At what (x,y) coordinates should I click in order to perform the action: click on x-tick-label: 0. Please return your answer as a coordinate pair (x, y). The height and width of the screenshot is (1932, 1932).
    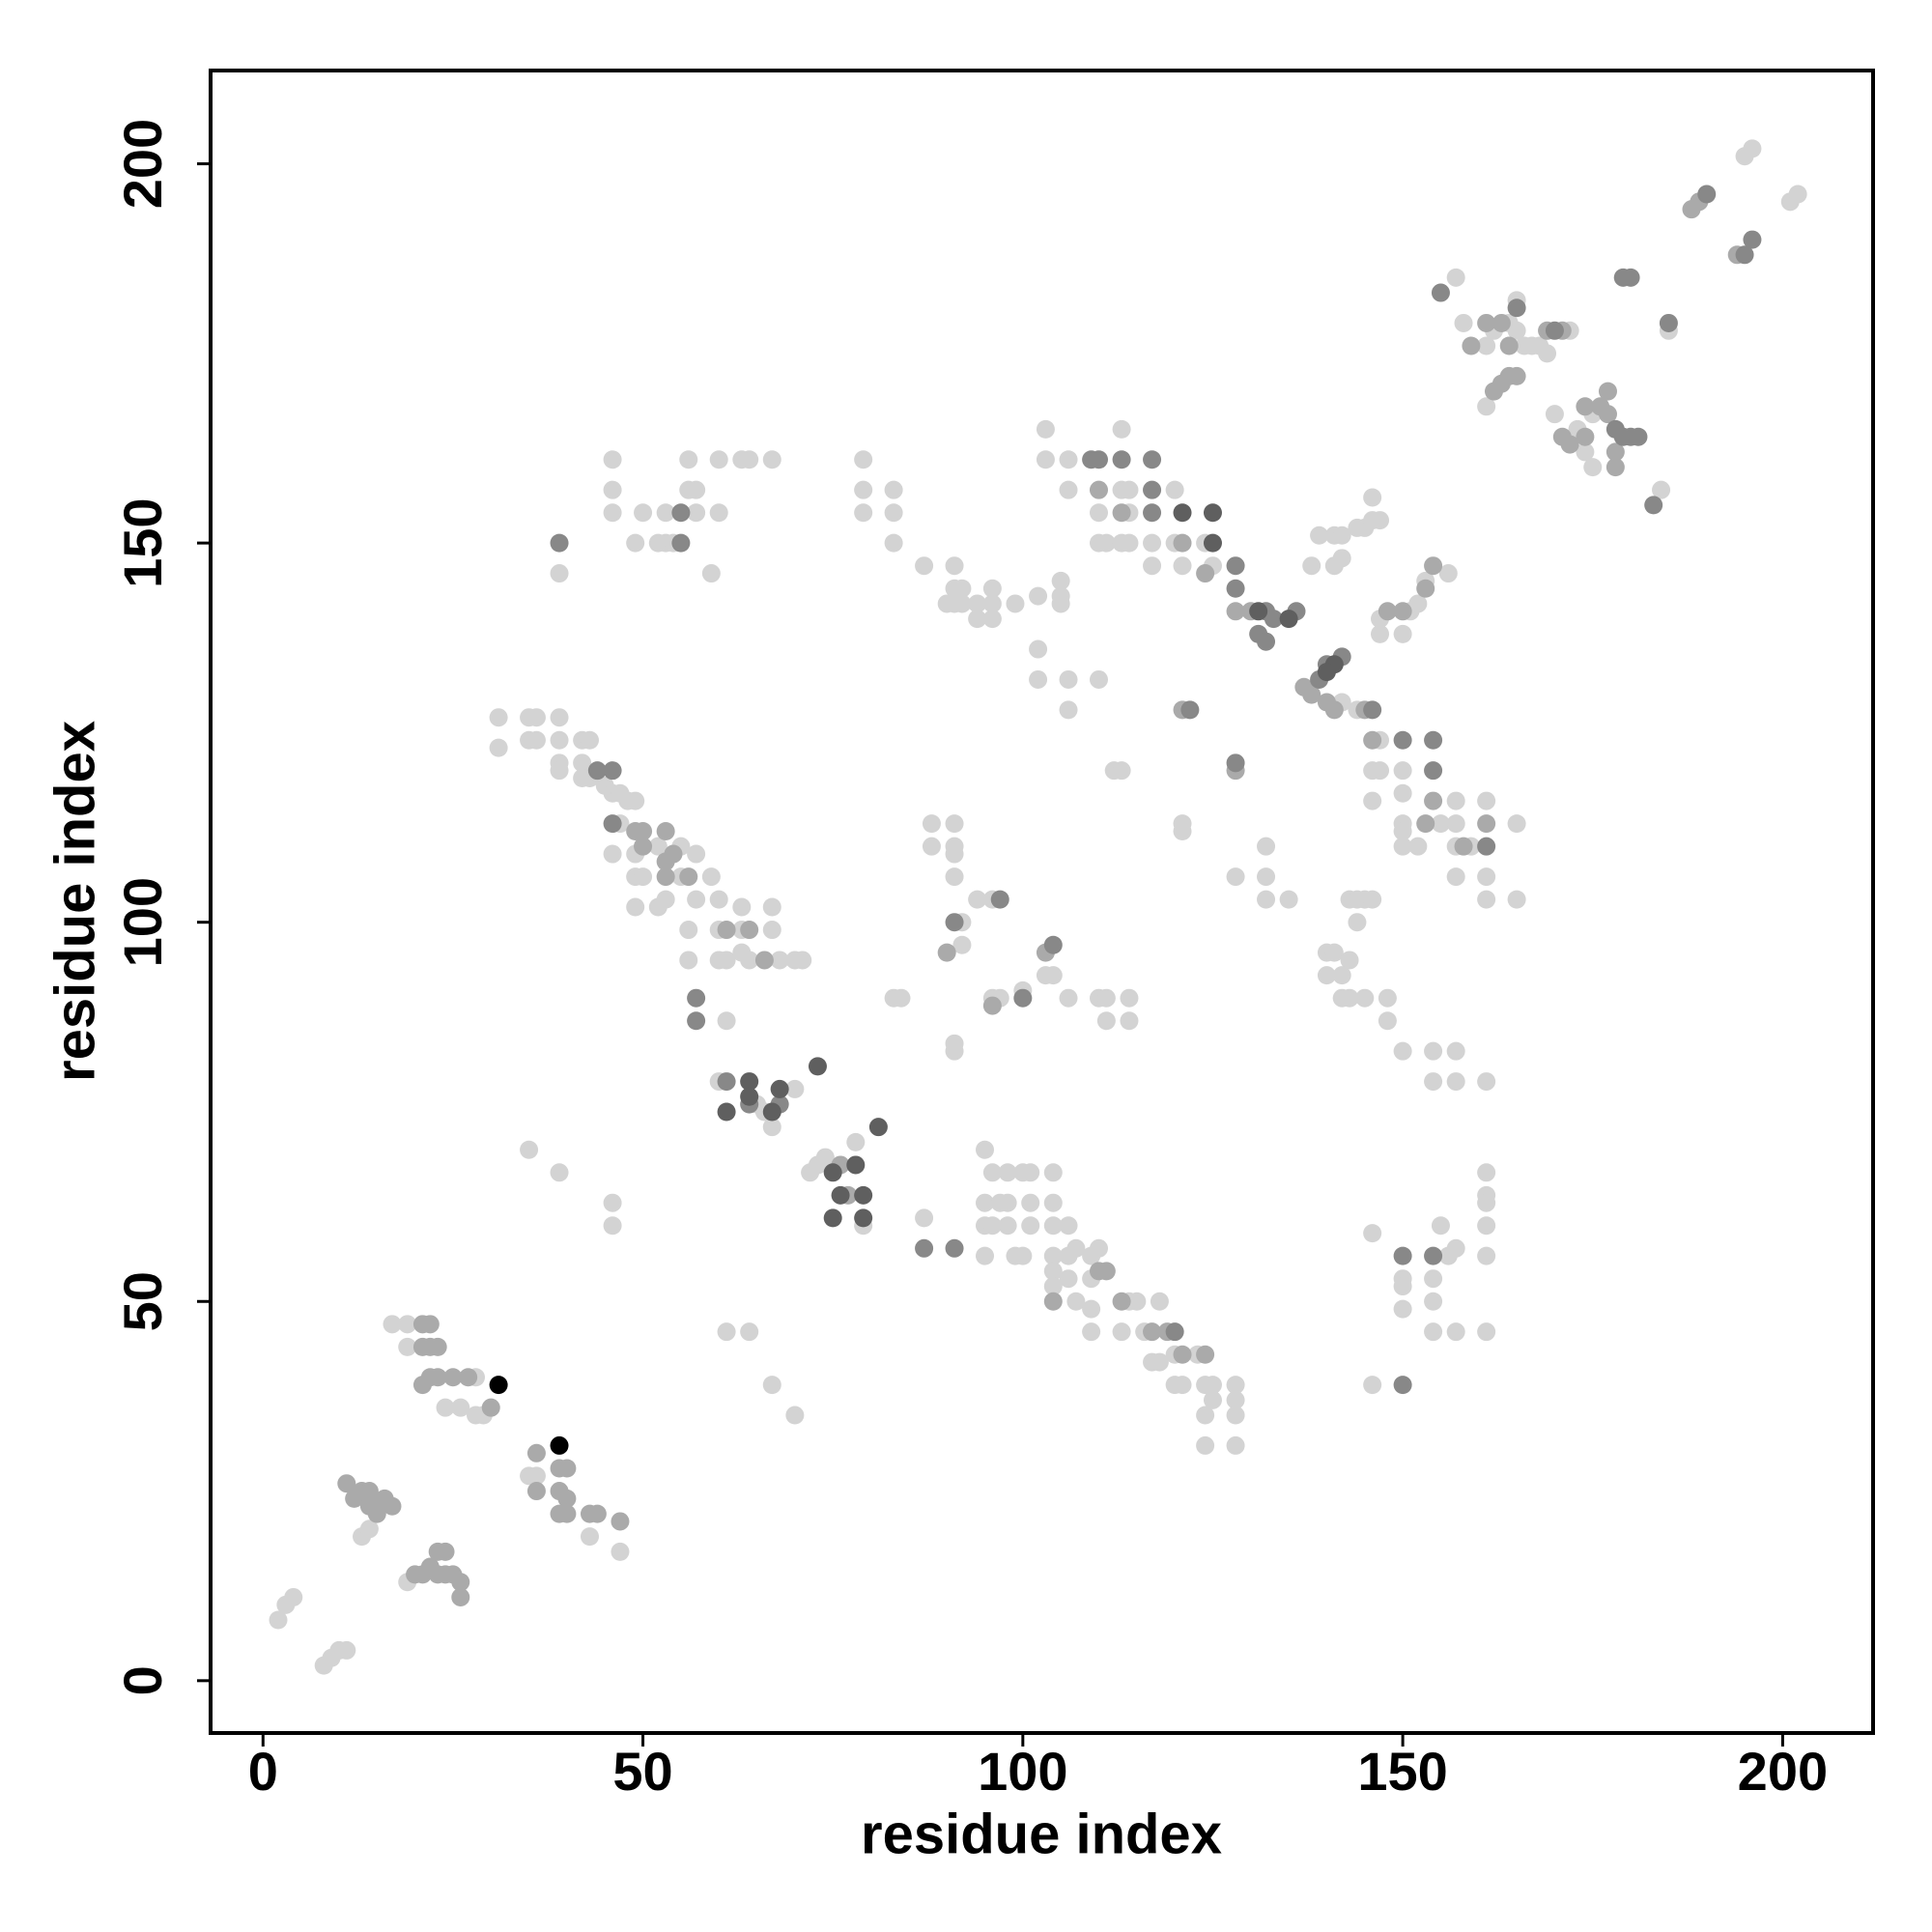
    Looking at the image, I should click on (263, 1771).